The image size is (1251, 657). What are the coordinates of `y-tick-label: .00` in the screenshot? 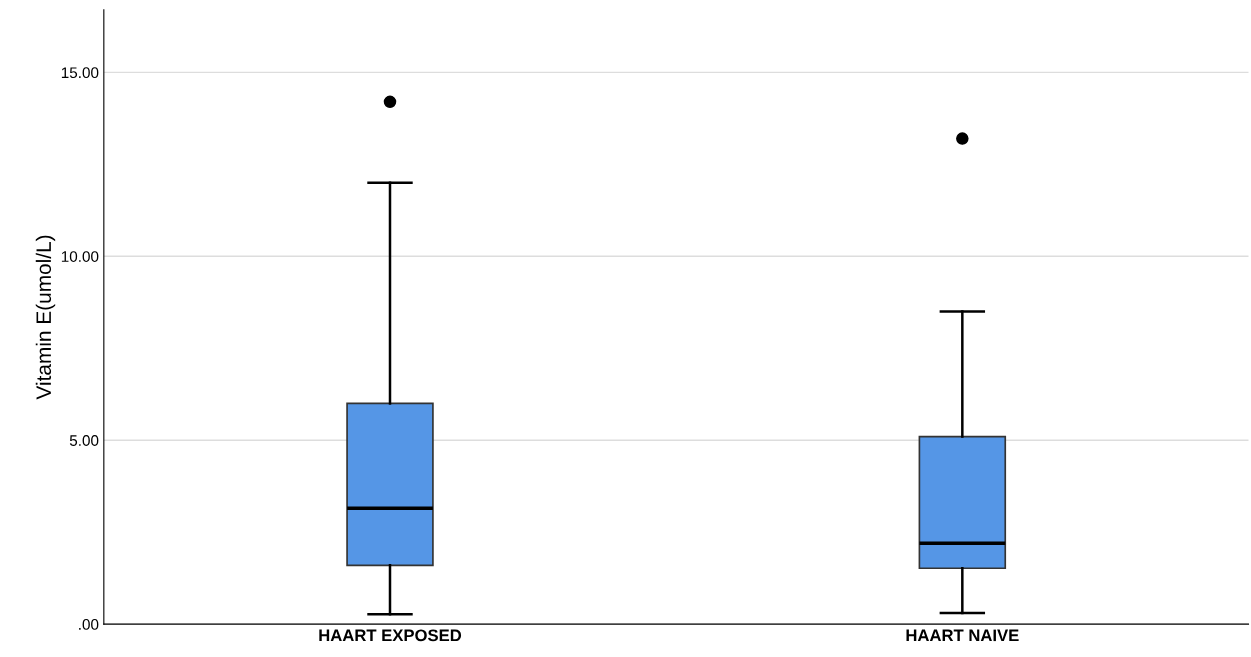 It's located at (89, 624).